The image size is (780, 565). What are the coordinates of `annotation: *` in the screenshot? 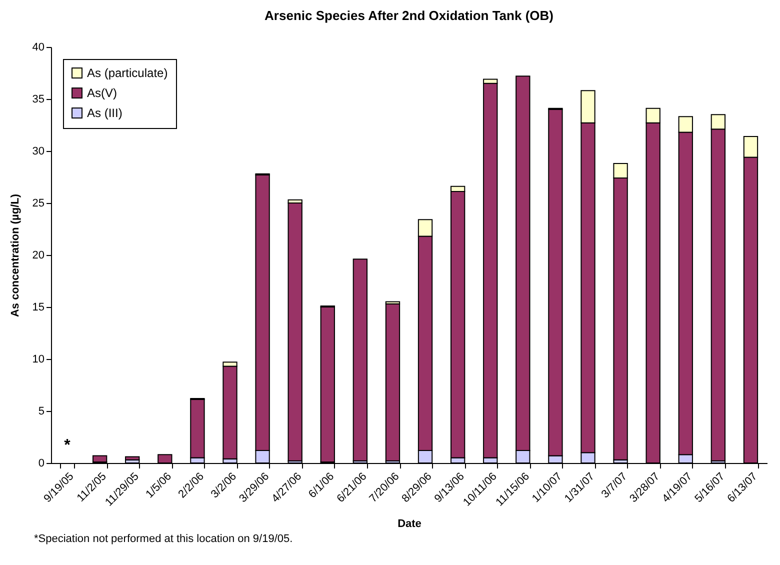 It's located at (68, 445).